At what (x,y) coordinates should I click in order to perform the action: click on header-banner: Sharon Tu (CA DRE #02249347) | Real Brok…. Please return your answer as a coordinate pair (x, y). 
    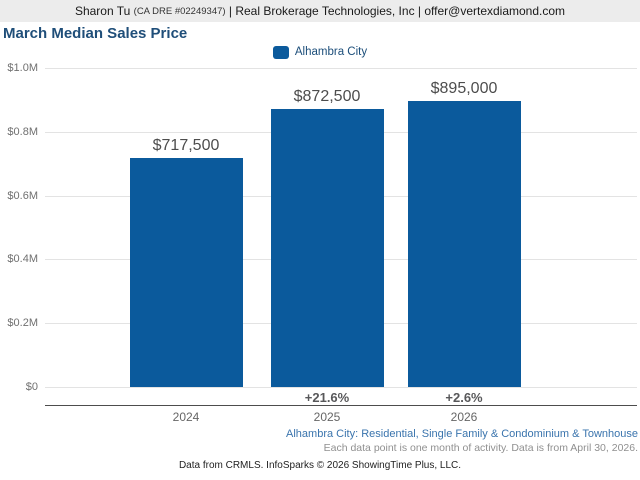
    Looking at the image, I should click on (320, 11).